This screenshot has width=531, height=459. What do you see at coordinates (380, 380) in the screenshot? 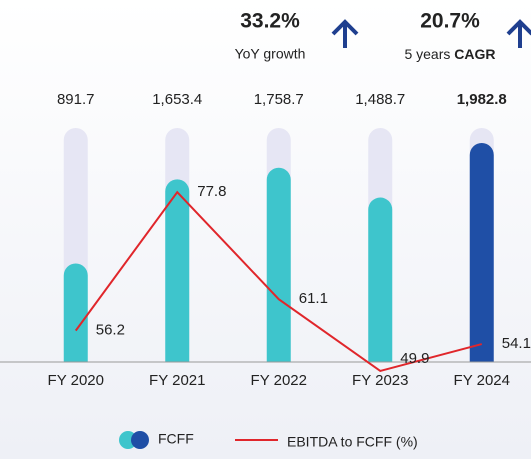
I see `x-tick-label: FY 2023` at bounding box center [380, 380].